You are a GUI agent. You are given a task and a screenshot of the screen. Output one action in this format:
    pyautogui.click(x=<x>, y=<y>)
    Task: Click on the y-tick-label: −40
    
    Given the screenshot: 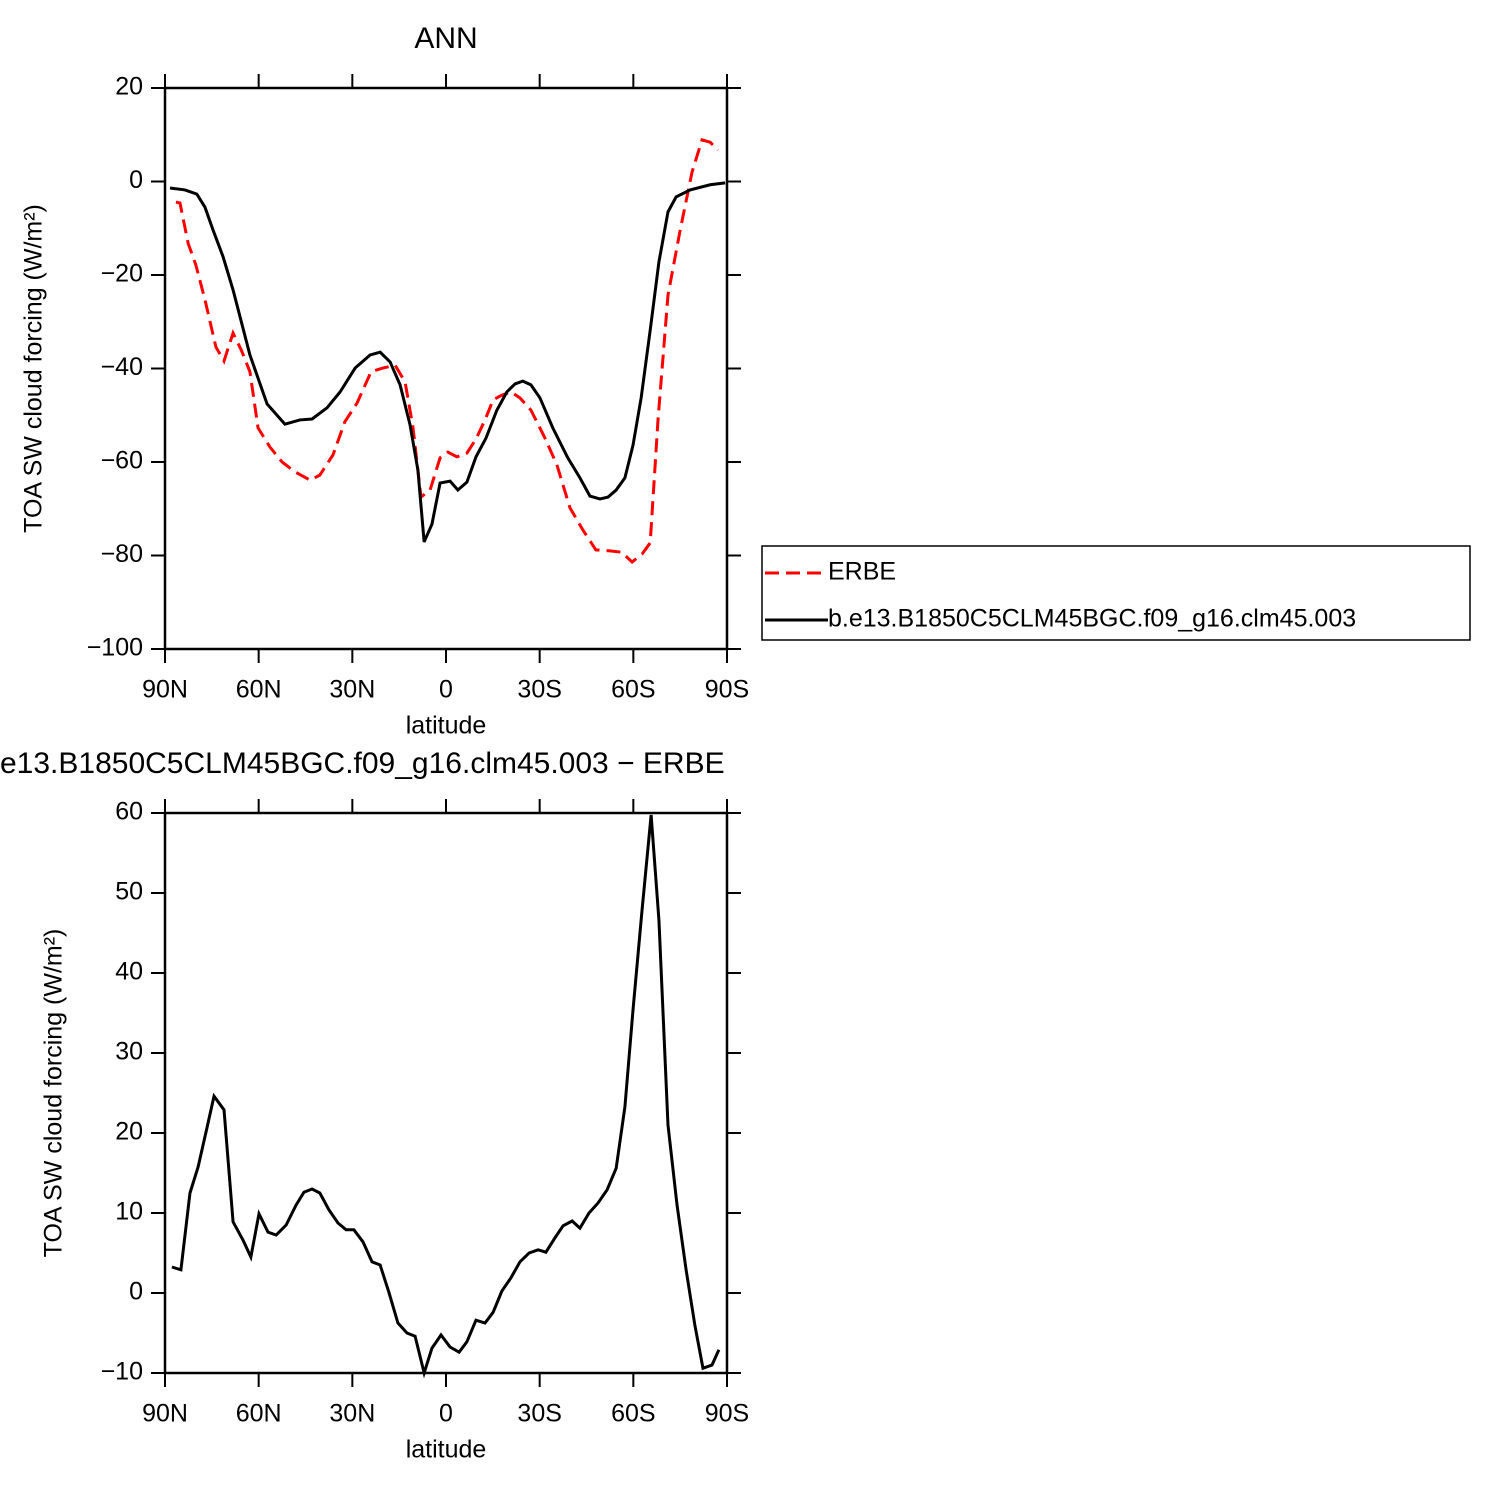 What is the action you would take?
    pyautogui.click(x=122, y=367)
    